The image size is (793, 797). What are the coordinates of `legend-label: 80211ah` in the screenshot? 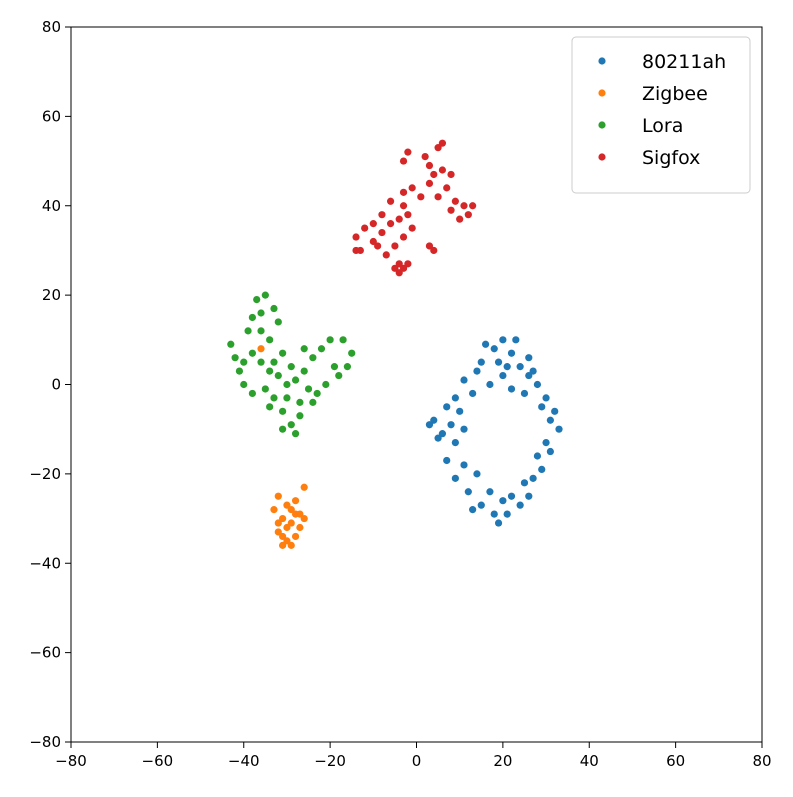 It's located at (684, 62).